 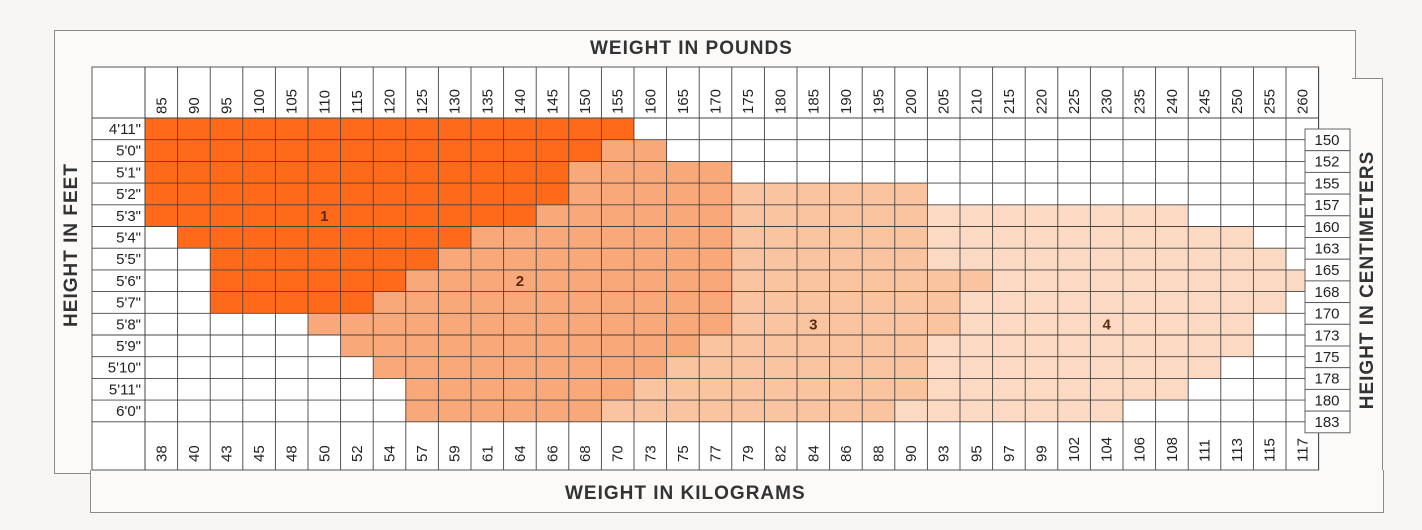 I want to click on height-feet-label: 4'11", so click(x=125, y=129).